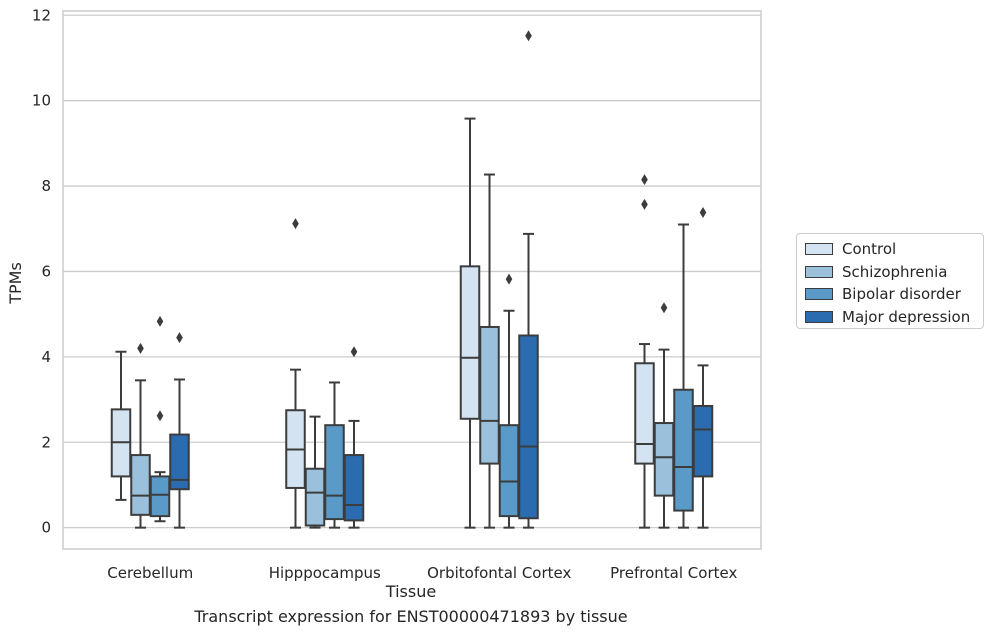  Describe the element at coordinates (499, 573) in the screenshot. I see `x-tick-label: Orbitofontal Cortex` at that location.